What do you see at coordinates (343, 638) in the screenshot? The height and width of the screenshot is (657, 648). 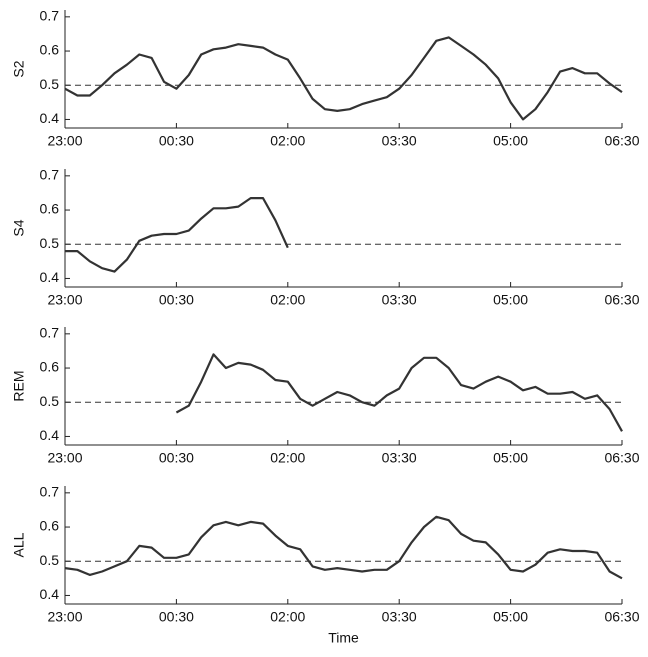 I see `x-axis-label: Time` at bounding box center [343, 638].